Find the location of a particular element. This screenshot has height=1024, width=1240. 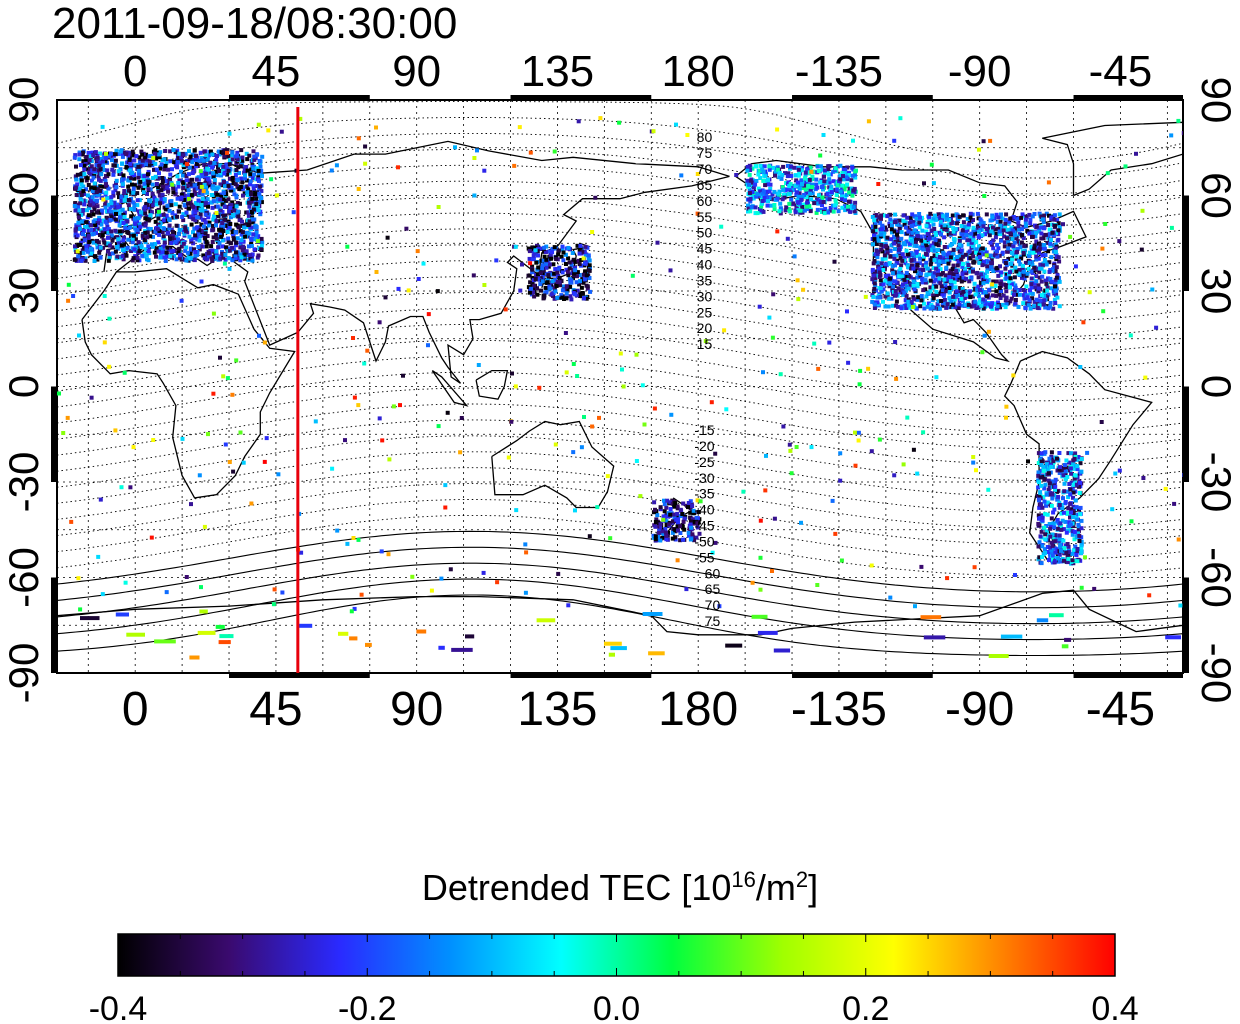

contour-line is located at coordinates (620, 418).